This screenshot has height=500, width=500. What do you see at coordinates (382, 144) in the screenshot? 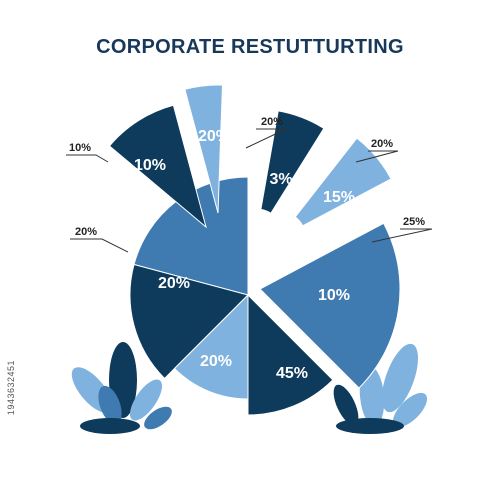
I see `callout-label-2: 20%` at bounding box center [382, 144].